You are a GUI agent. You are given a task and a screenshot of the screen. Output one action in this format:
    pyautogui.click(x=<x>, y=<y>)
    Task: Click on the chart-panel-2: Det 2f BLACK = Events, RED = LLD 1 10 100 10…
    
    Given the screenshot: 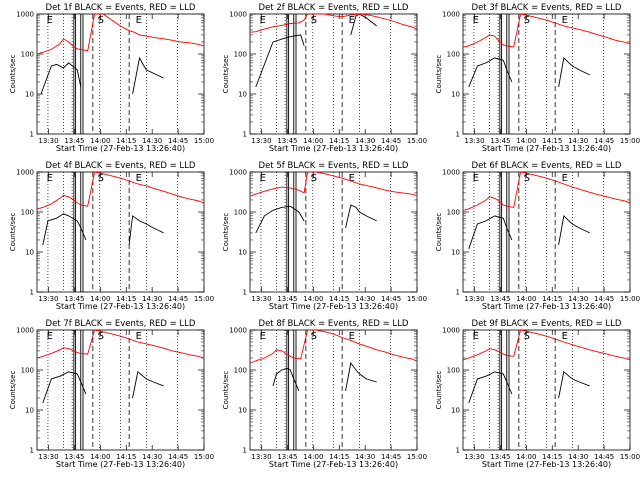 What is the action you would take?
    pyautogui.click(x=324, y=78)
    